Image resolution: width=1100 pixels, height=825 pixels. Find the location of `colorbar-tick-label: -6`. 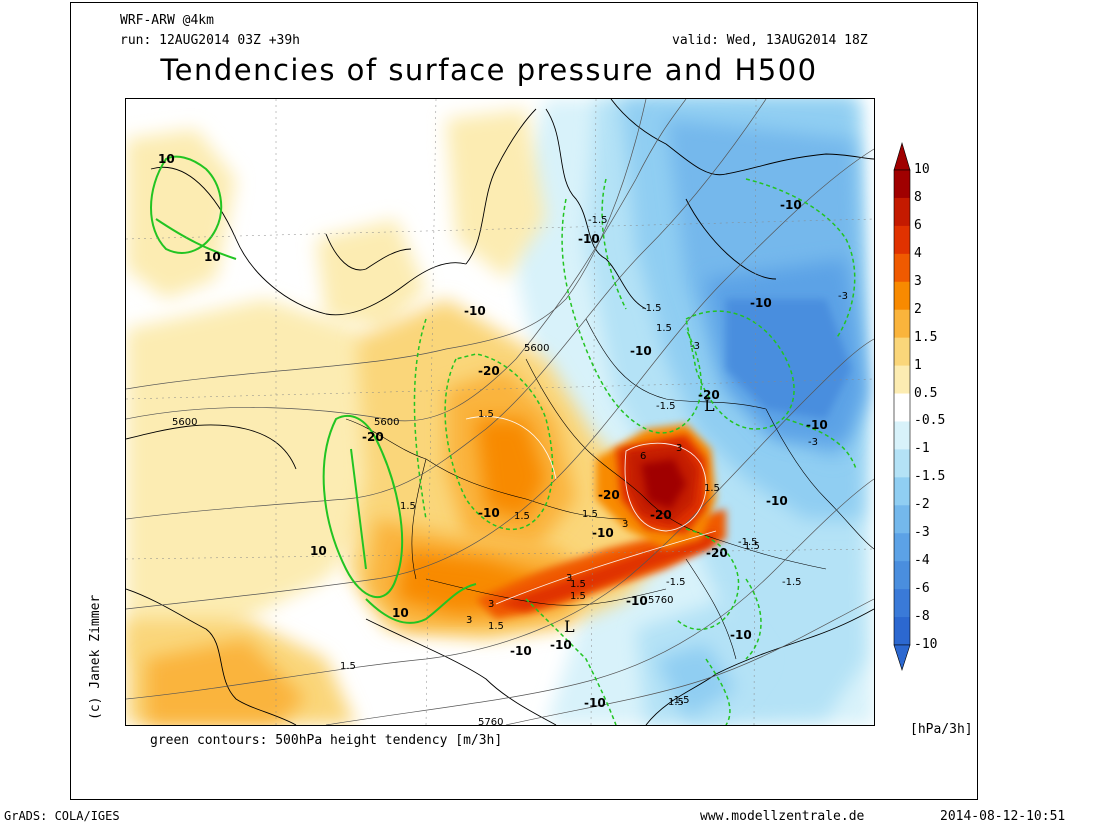

colorbar-tick-label: -6 is located at coordinates (922, 589).